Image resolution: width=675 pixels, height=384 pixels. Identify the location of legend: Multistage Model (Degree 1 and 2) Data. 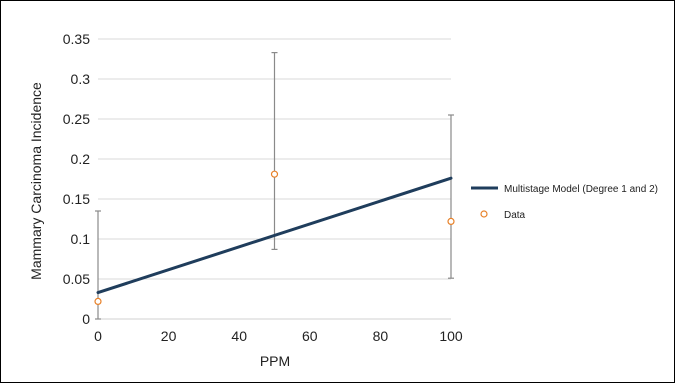
(564, 202).